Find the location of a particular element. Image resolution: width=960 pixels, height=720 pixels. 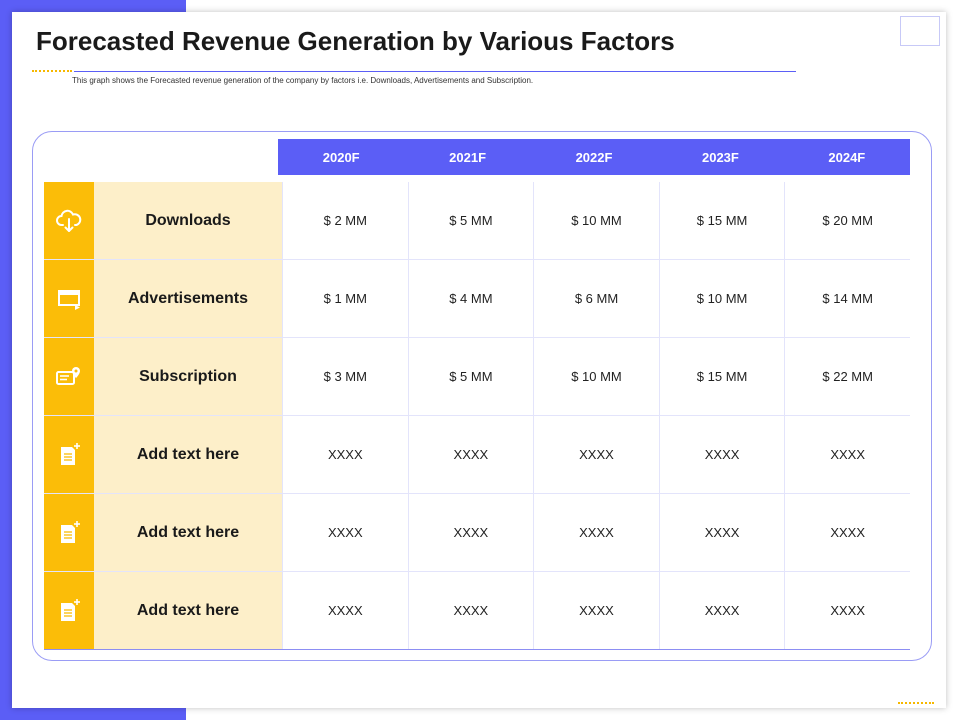

title-dots is located at coordinates (52, 71).